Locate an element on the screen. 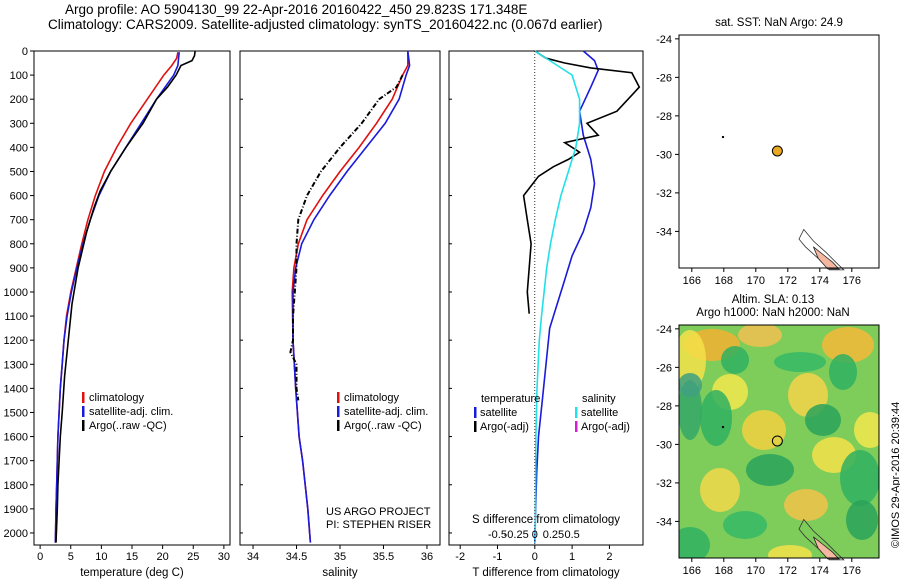 The height and width of the screenshot is (580, 900). y-tick-label: 700 is located at coordinates (19, 221).